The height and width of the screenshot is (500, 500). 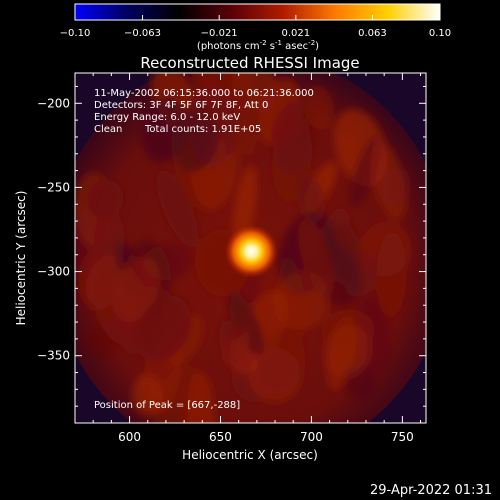 I want to click on colorbar-gradient, so click(x=257, y=12).